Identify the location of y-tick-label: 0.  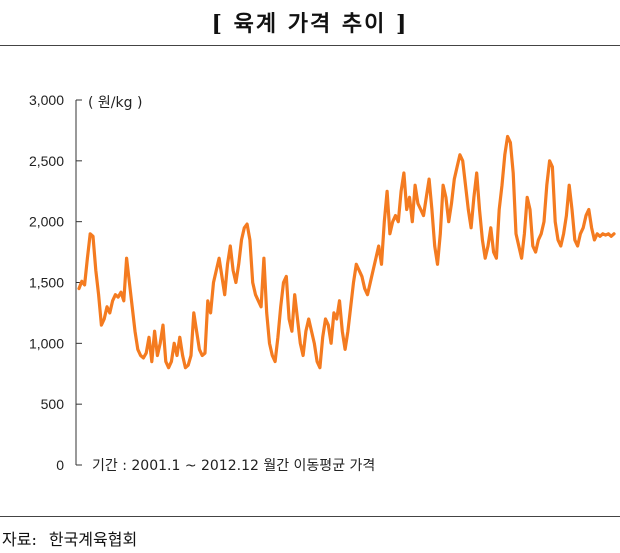
(60, 465).